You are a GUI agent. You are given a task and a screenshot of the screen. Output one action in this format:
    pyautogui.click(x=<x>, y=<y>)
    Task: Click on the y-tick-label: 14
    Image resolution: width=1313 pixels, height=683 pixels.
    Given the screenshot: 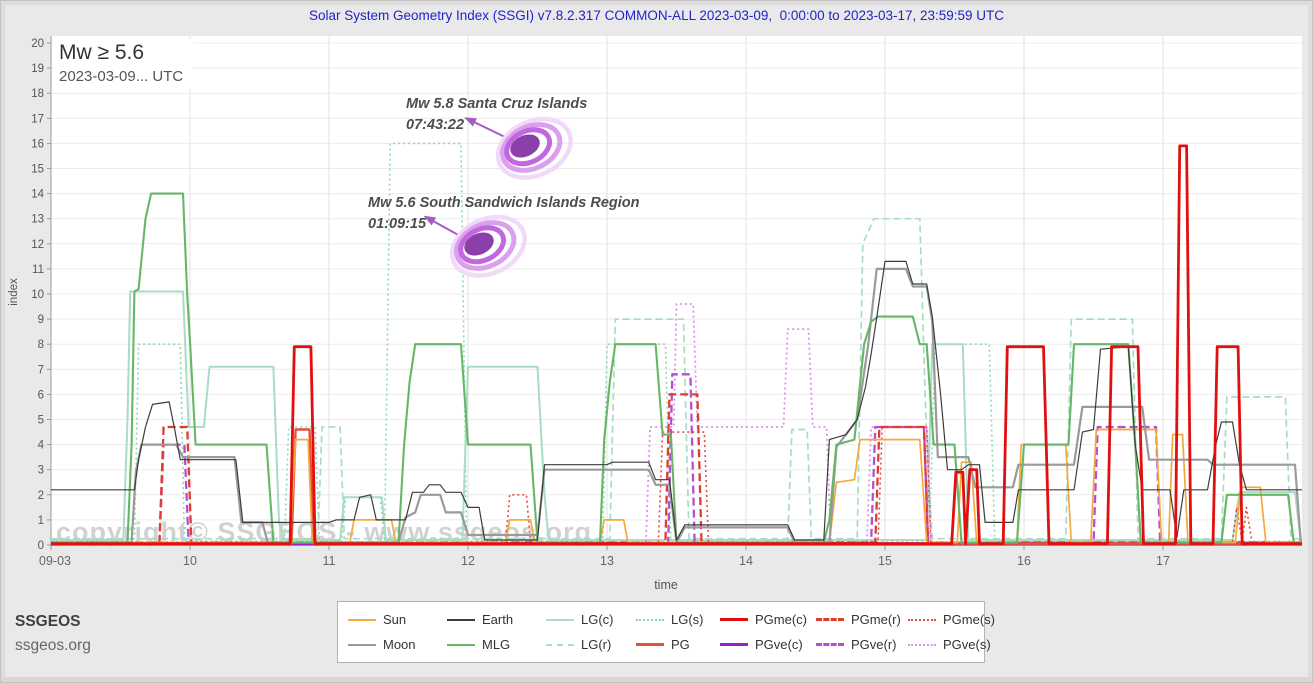 What is the action you would take?
    pyautogui.click(x=37, y=195)
    